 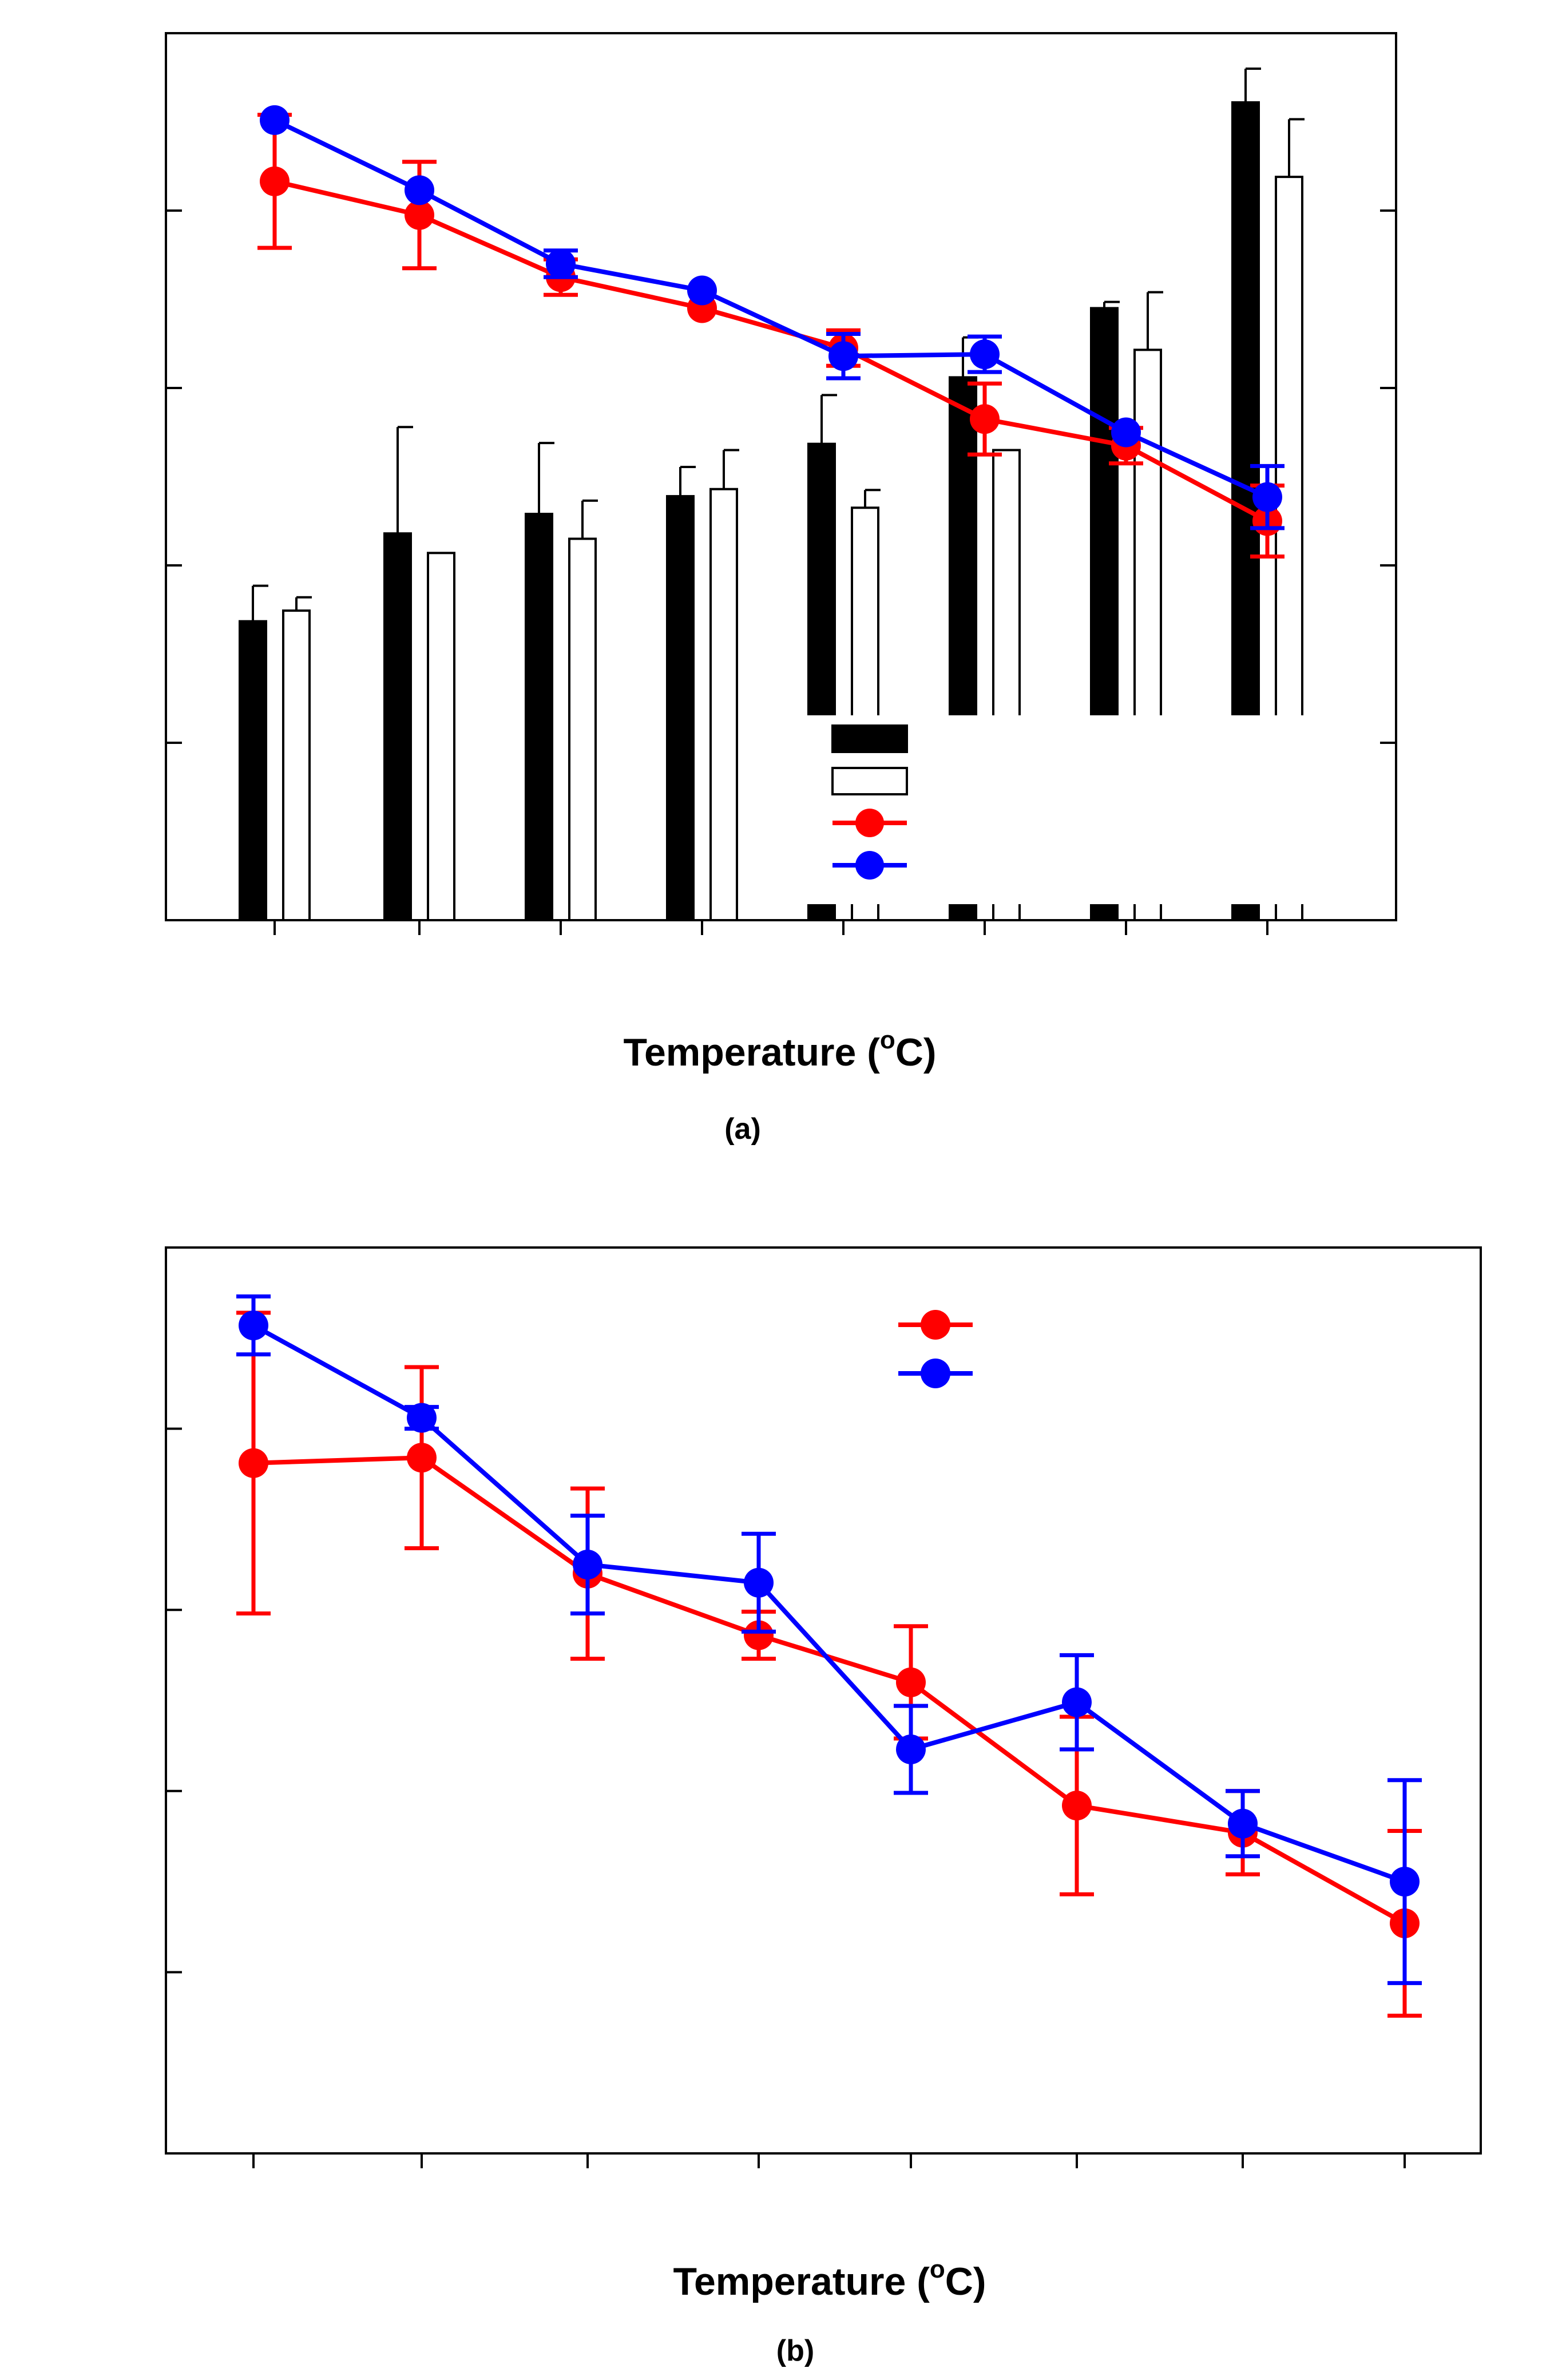 I want to click on panel-a-label: (a), so click(x=742, y=1129).